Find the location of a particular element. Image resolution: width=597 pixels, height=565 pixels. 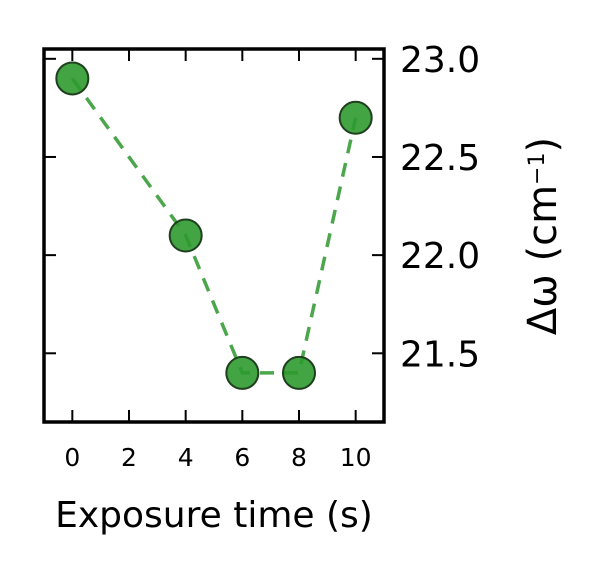

x-tick-label: 6 is located at coordinates (242, 457).